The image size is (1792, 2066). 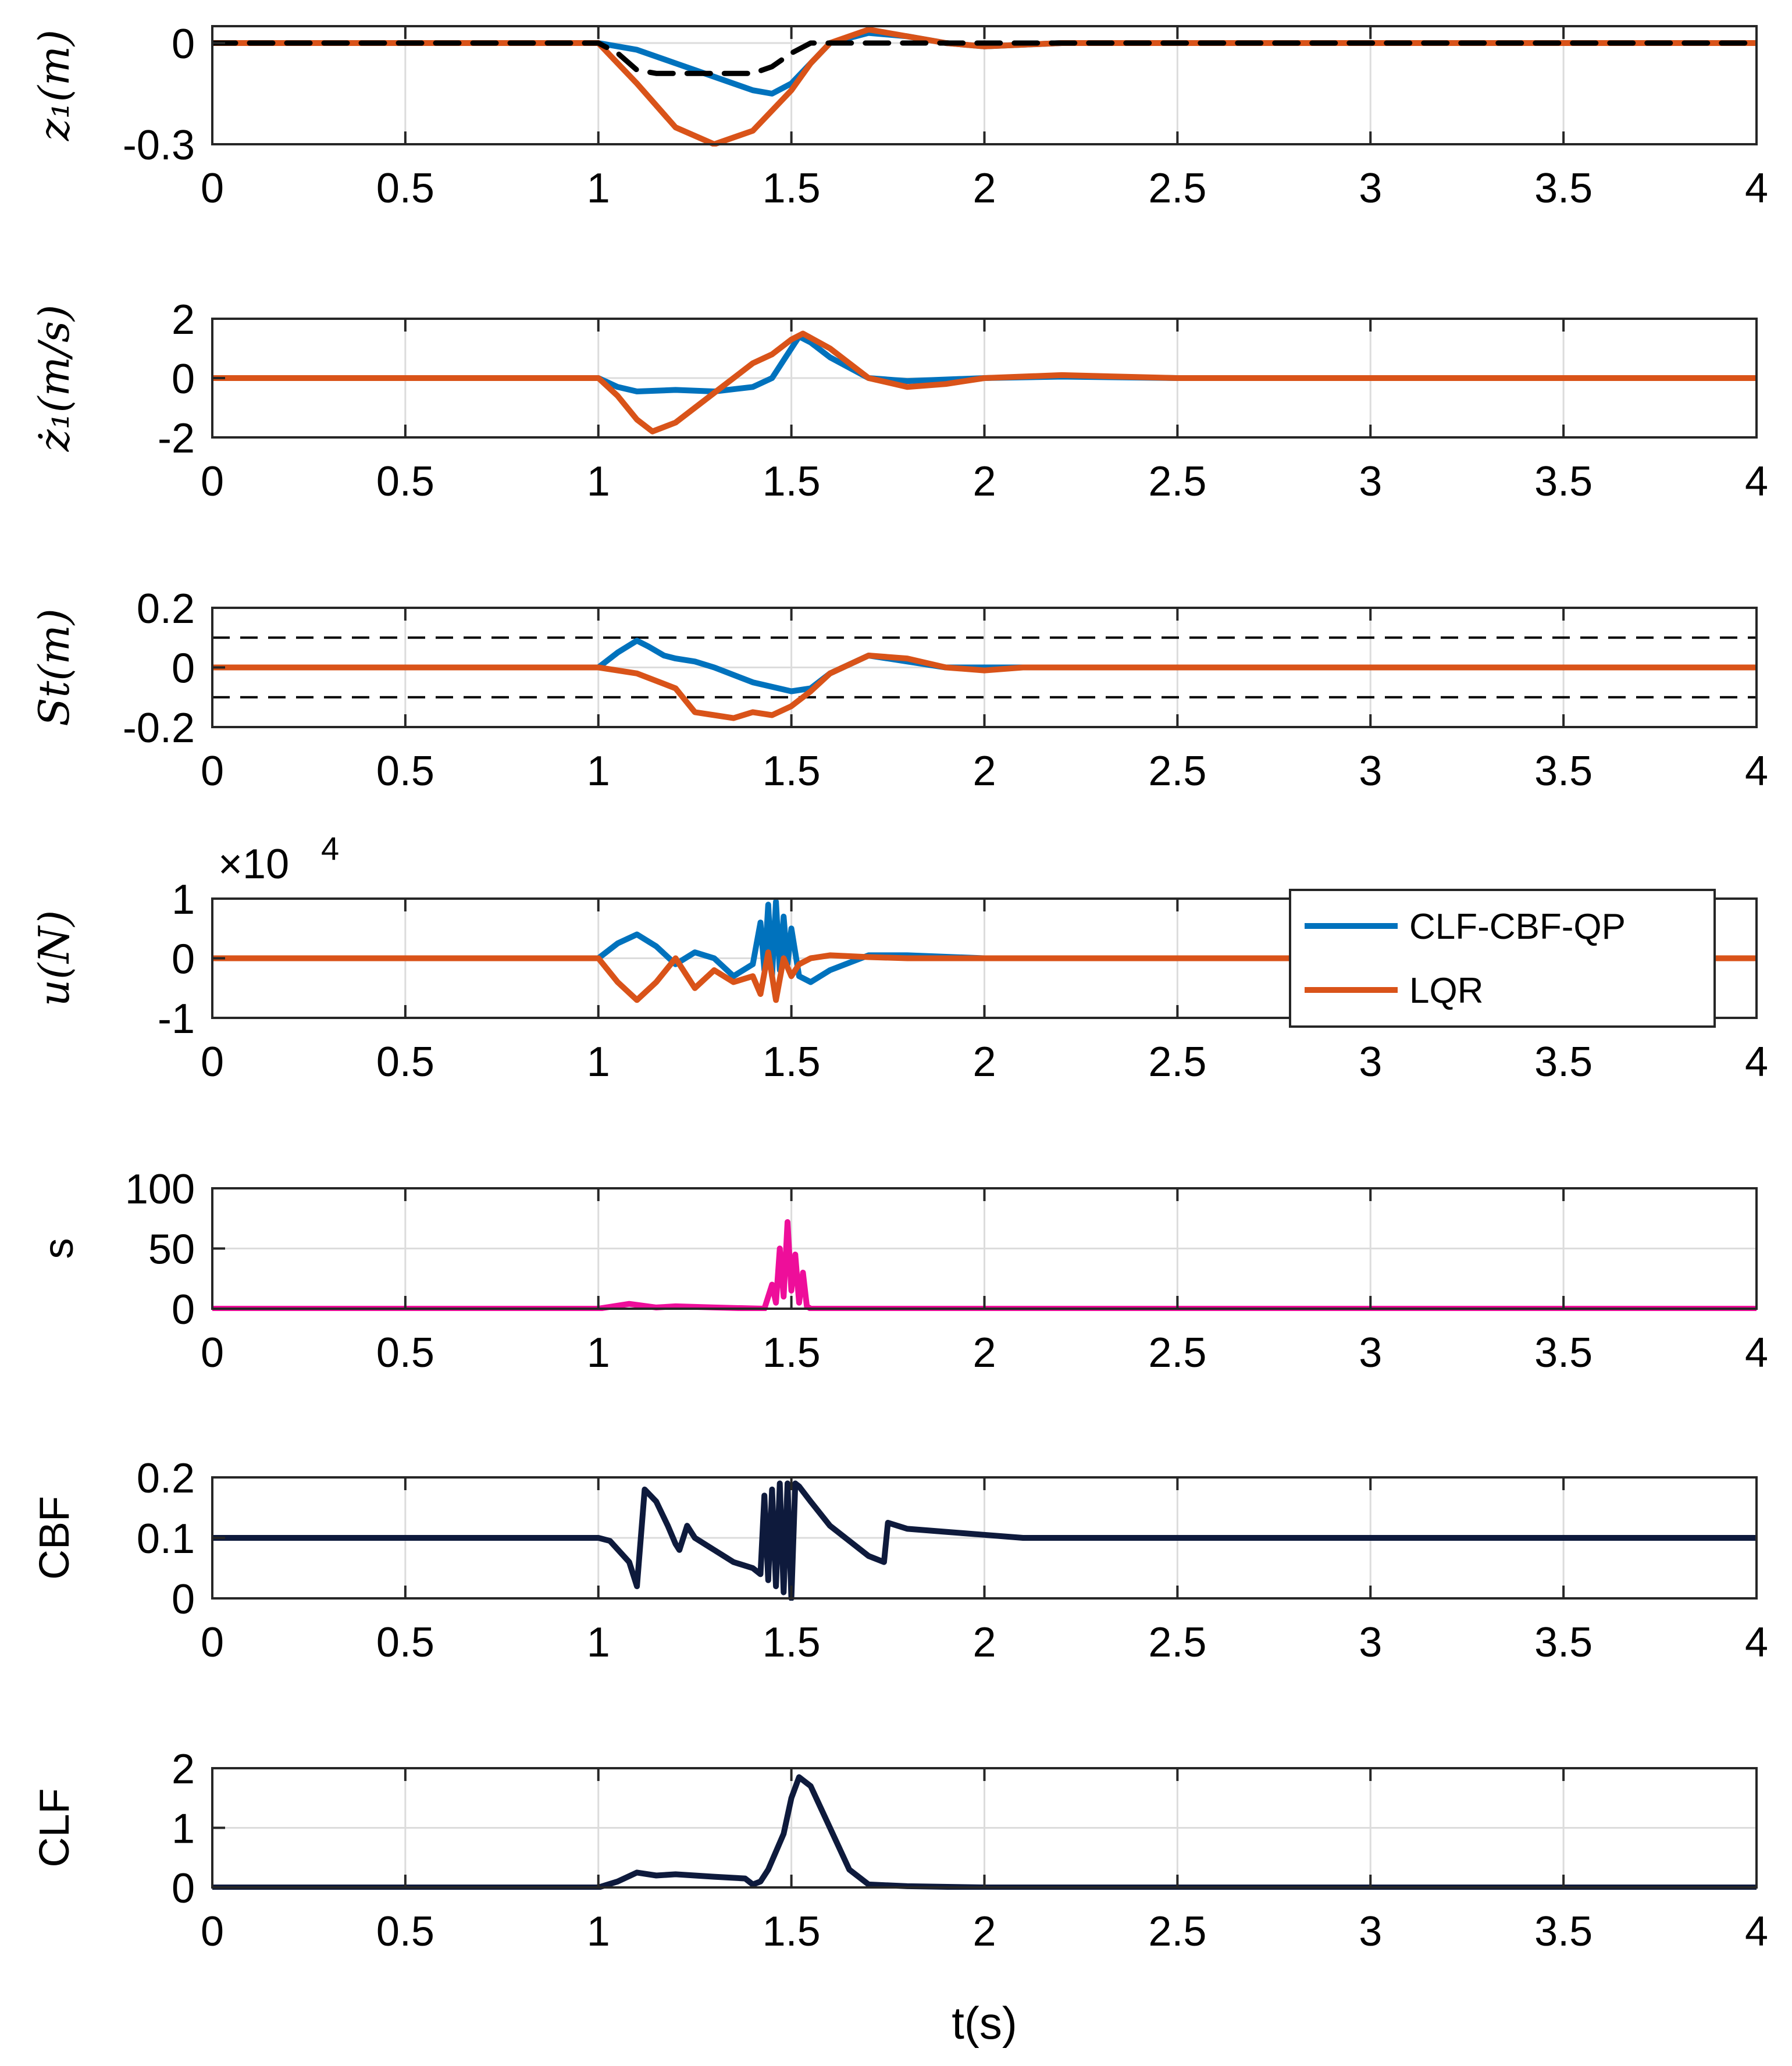 I want to click on panel-st: 0 0.5 1 1.5 2 2.5 3 3.5 40.20-0.2St(m), so click(x=899, y=690).